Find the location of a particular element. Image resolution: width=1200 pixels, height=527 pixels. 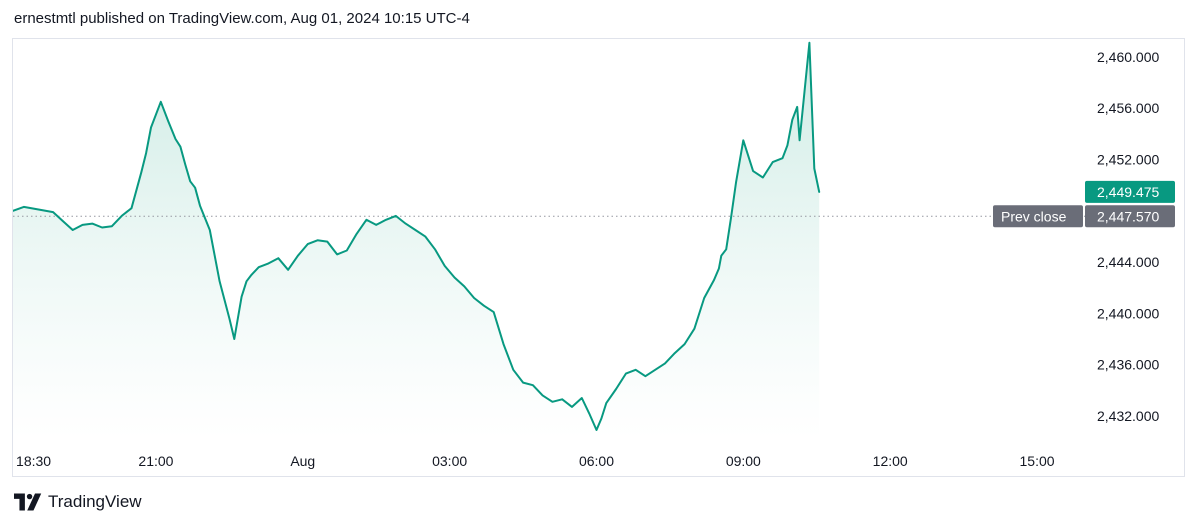

price-tick-label: 2,432.000 is located at coordinates (1128, 416).